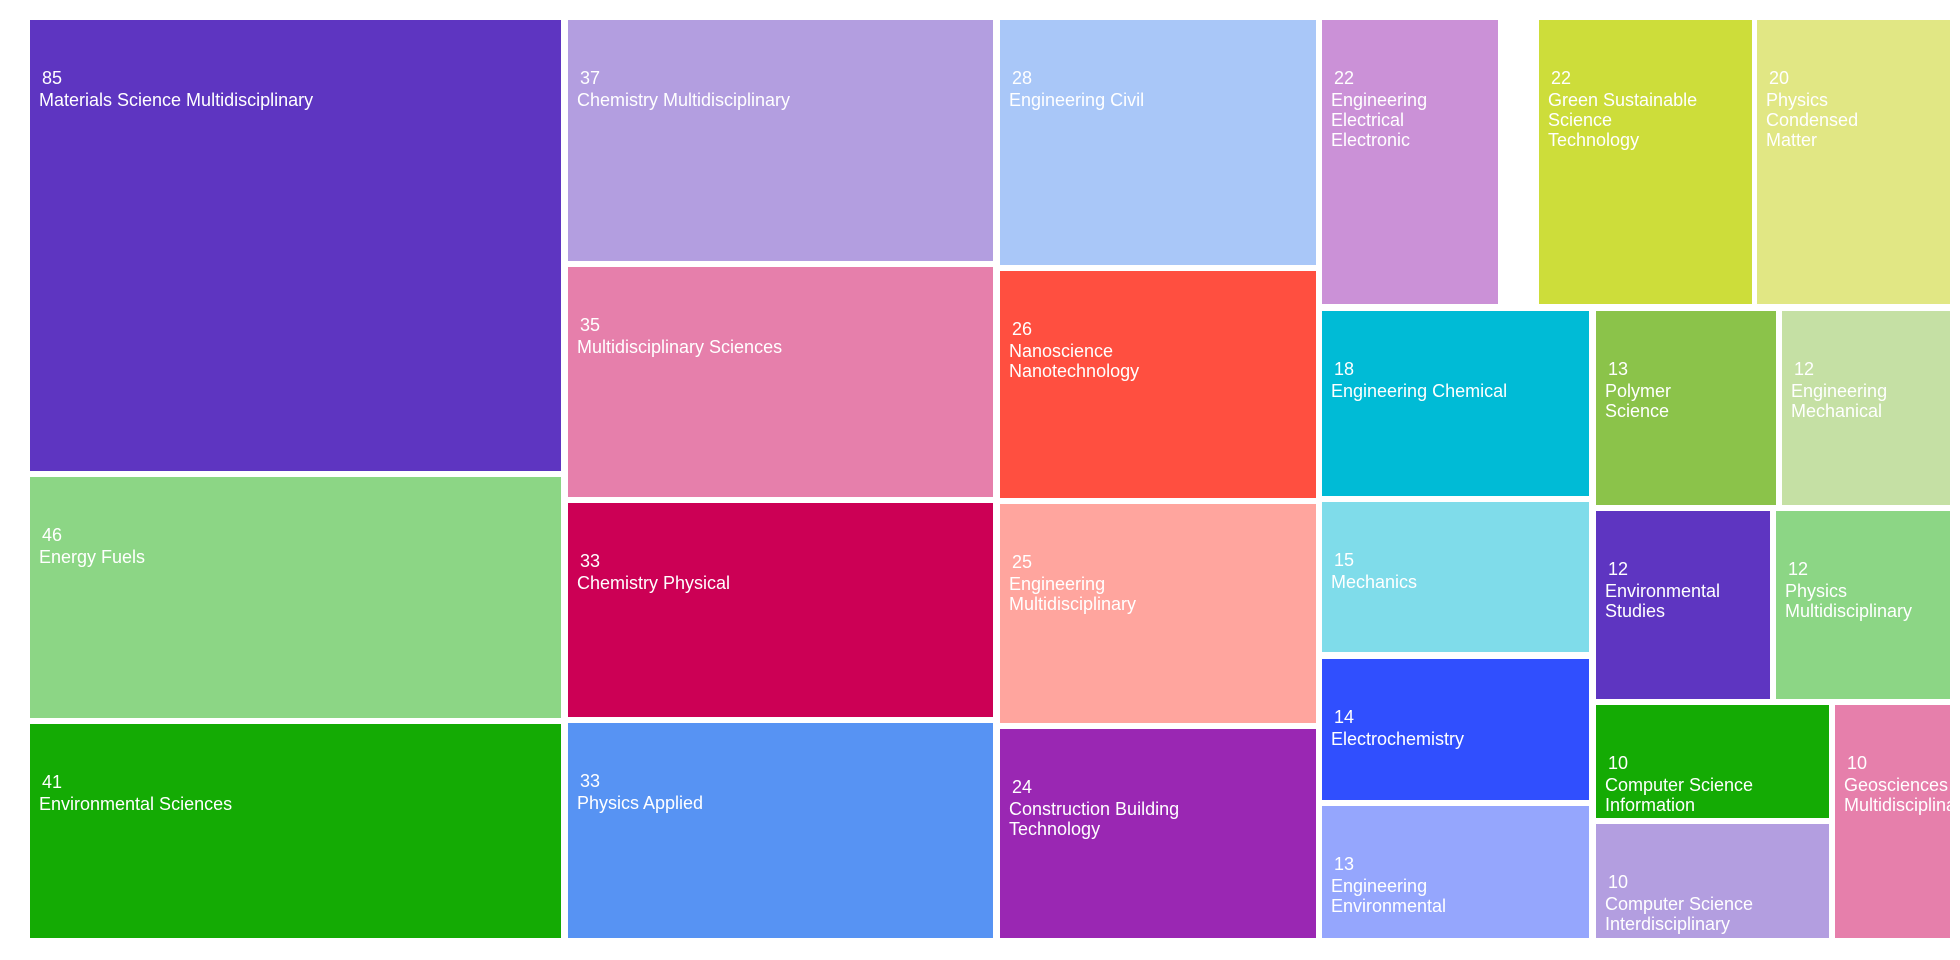  Describe the element at coordinates (1791, 140) in the screenshot. I see `treemap-name-label: Matter` at that location.